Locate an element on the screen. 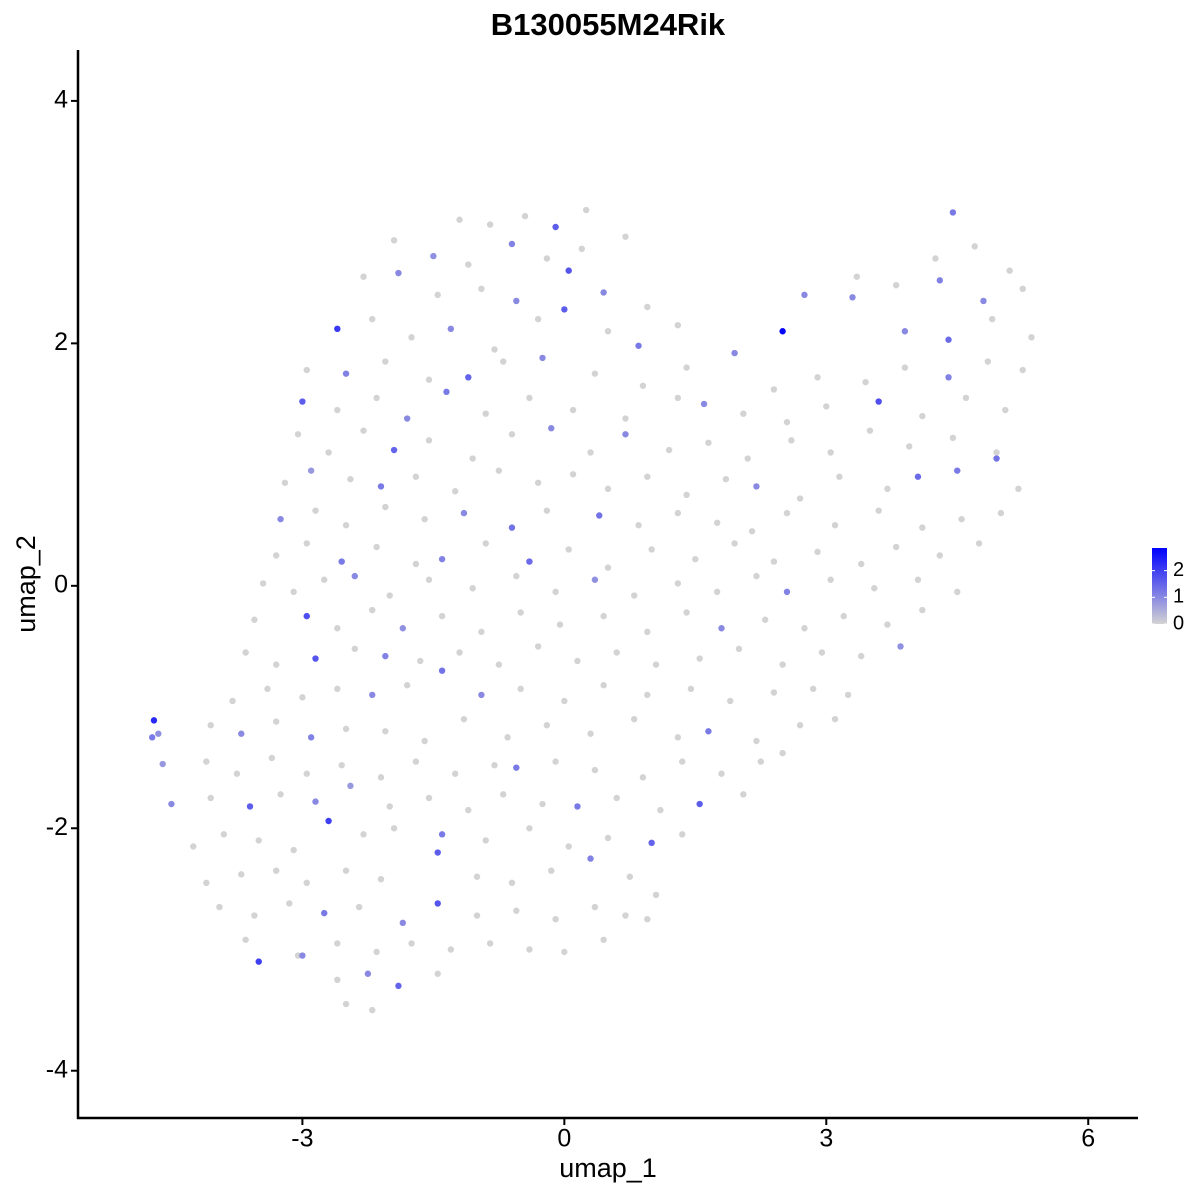 Image resolution: width=1200 pixels, height=1200 pixels. colorbar is located at coordinates (1159, 586).